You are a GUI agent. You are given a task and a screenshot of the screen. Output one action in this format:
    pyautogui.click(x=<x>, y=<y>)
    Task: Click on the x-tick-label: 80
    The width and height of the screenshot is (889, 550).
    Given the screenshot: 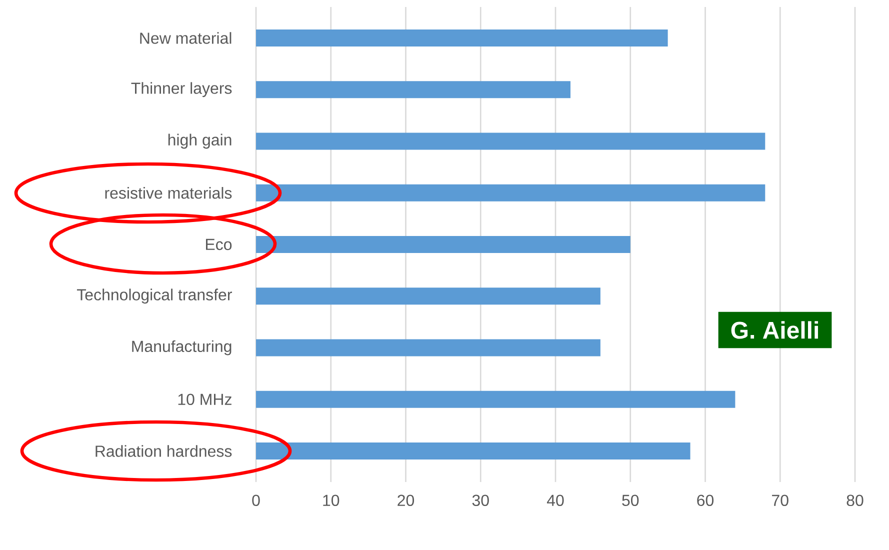 What is the action you would take?
    pyautogui.click(x=855, y=500)
    